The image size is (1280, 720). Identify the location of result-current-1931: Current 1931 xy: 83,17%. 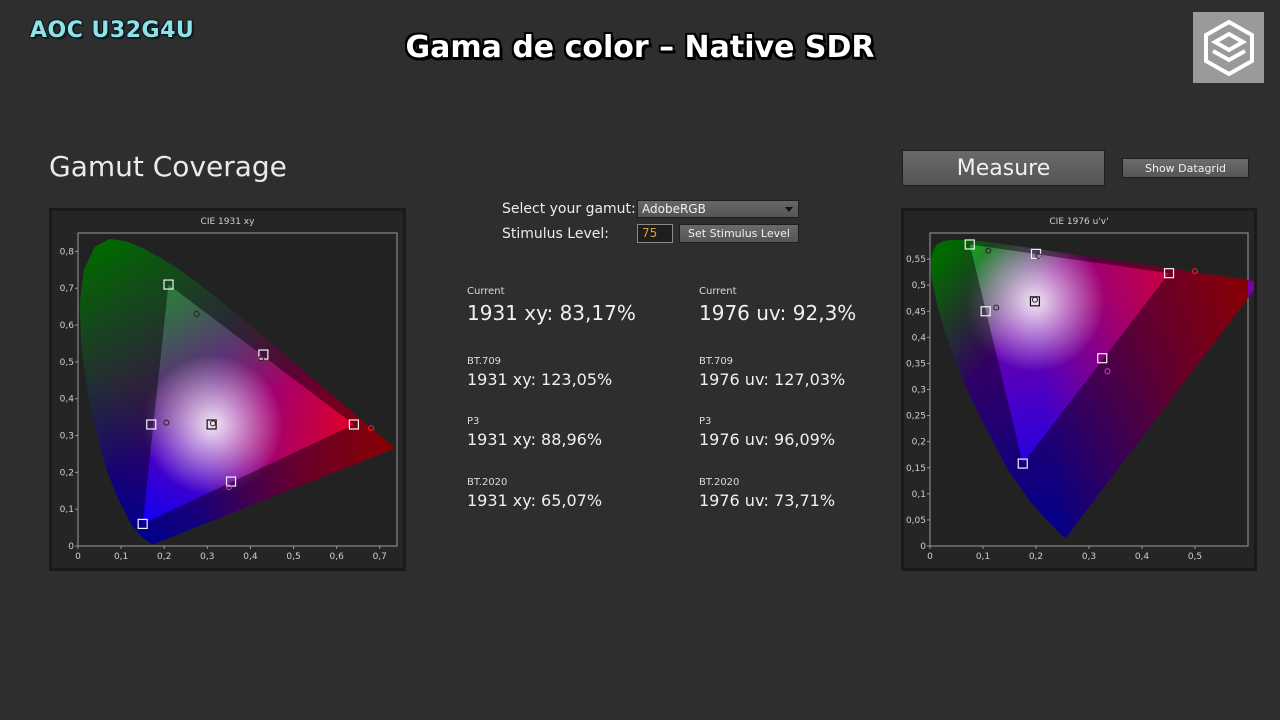
(551, 305).